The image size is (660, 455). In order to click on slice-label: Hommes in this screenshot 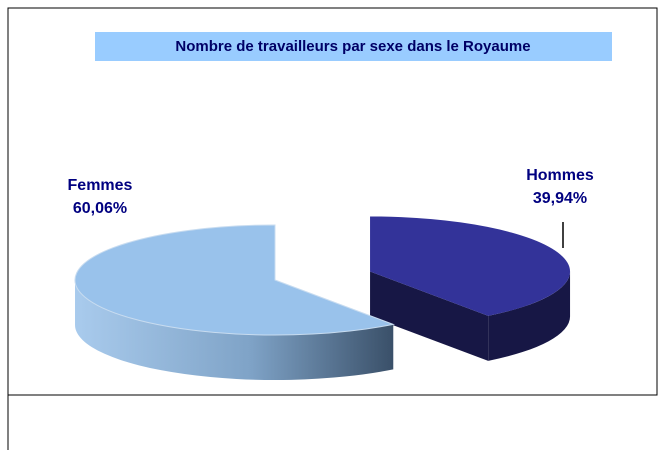, I will do `click(560, 175)`.